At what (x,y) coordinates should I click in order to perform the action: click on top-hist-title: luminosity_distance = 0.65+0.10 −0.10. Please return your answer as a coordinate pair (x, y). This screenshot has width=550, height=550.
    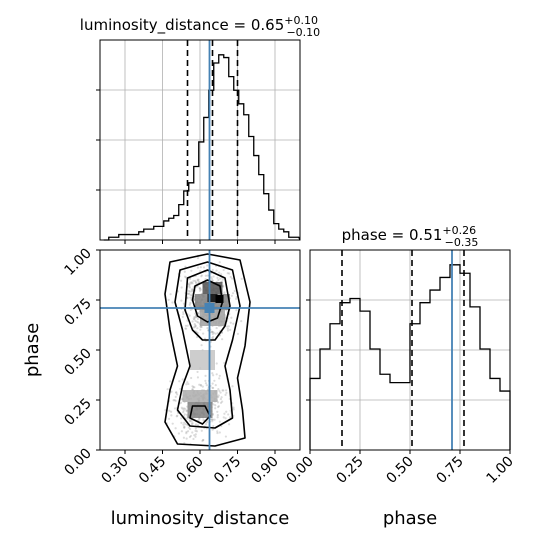
    Looking at the image, I should click on (200, 26).